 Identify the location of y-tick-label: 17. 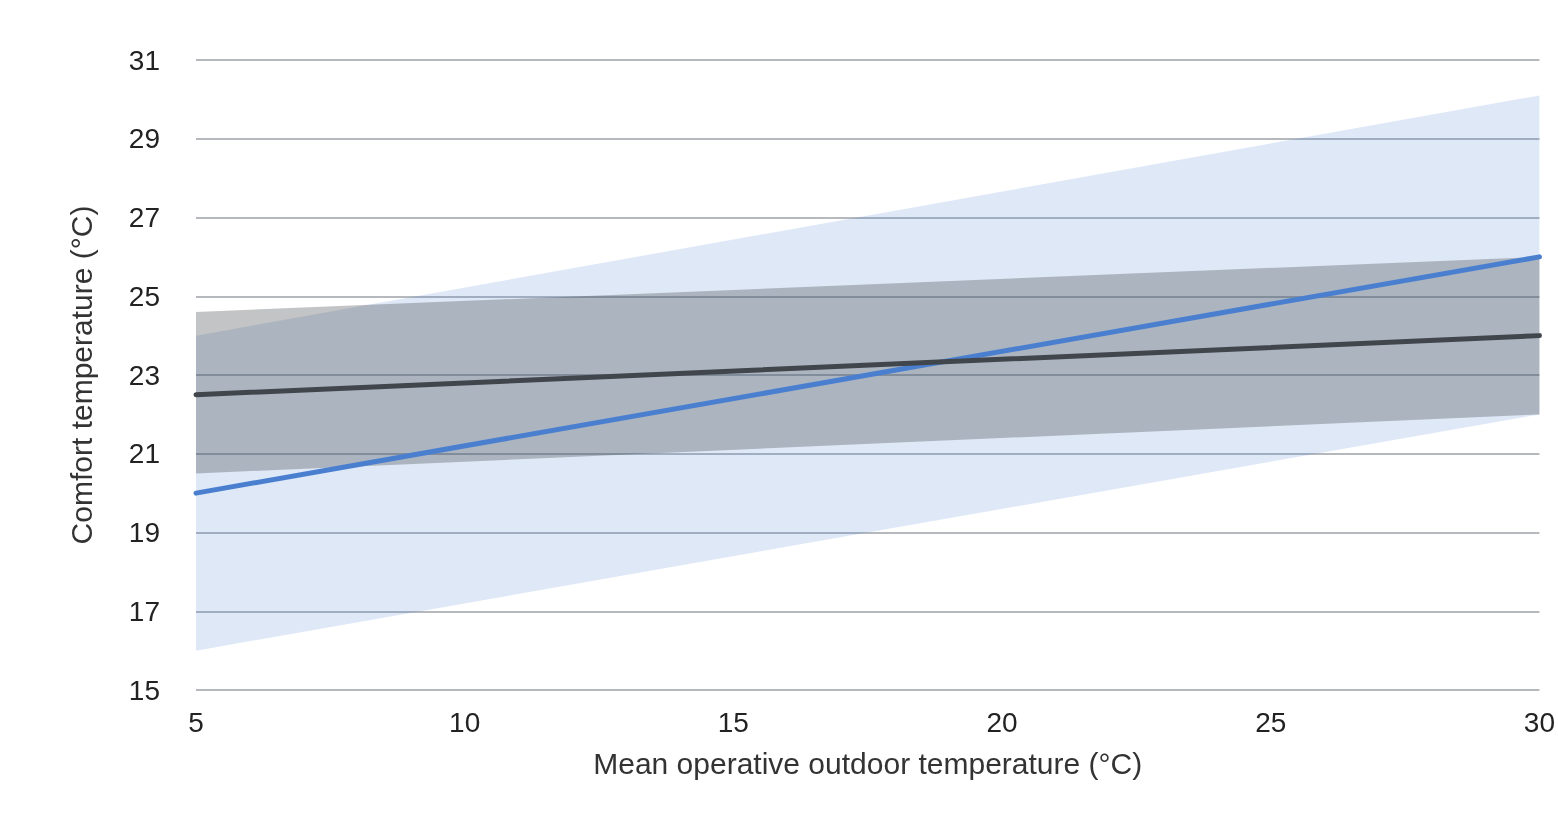
(144, 611).